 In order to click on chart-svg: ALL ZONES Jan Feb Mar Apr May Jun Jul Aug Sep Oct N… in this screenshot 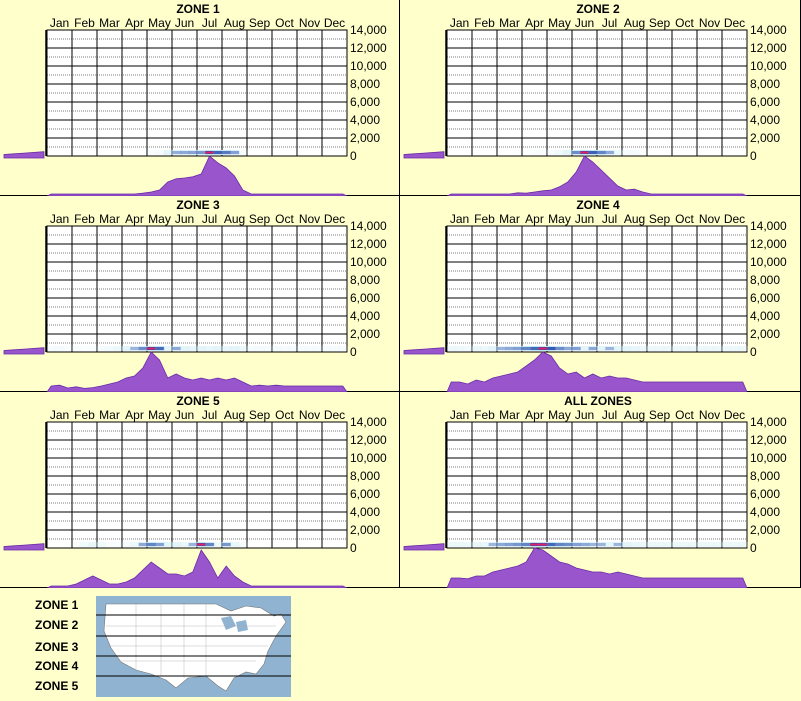, I will do `click(595, 491)`.